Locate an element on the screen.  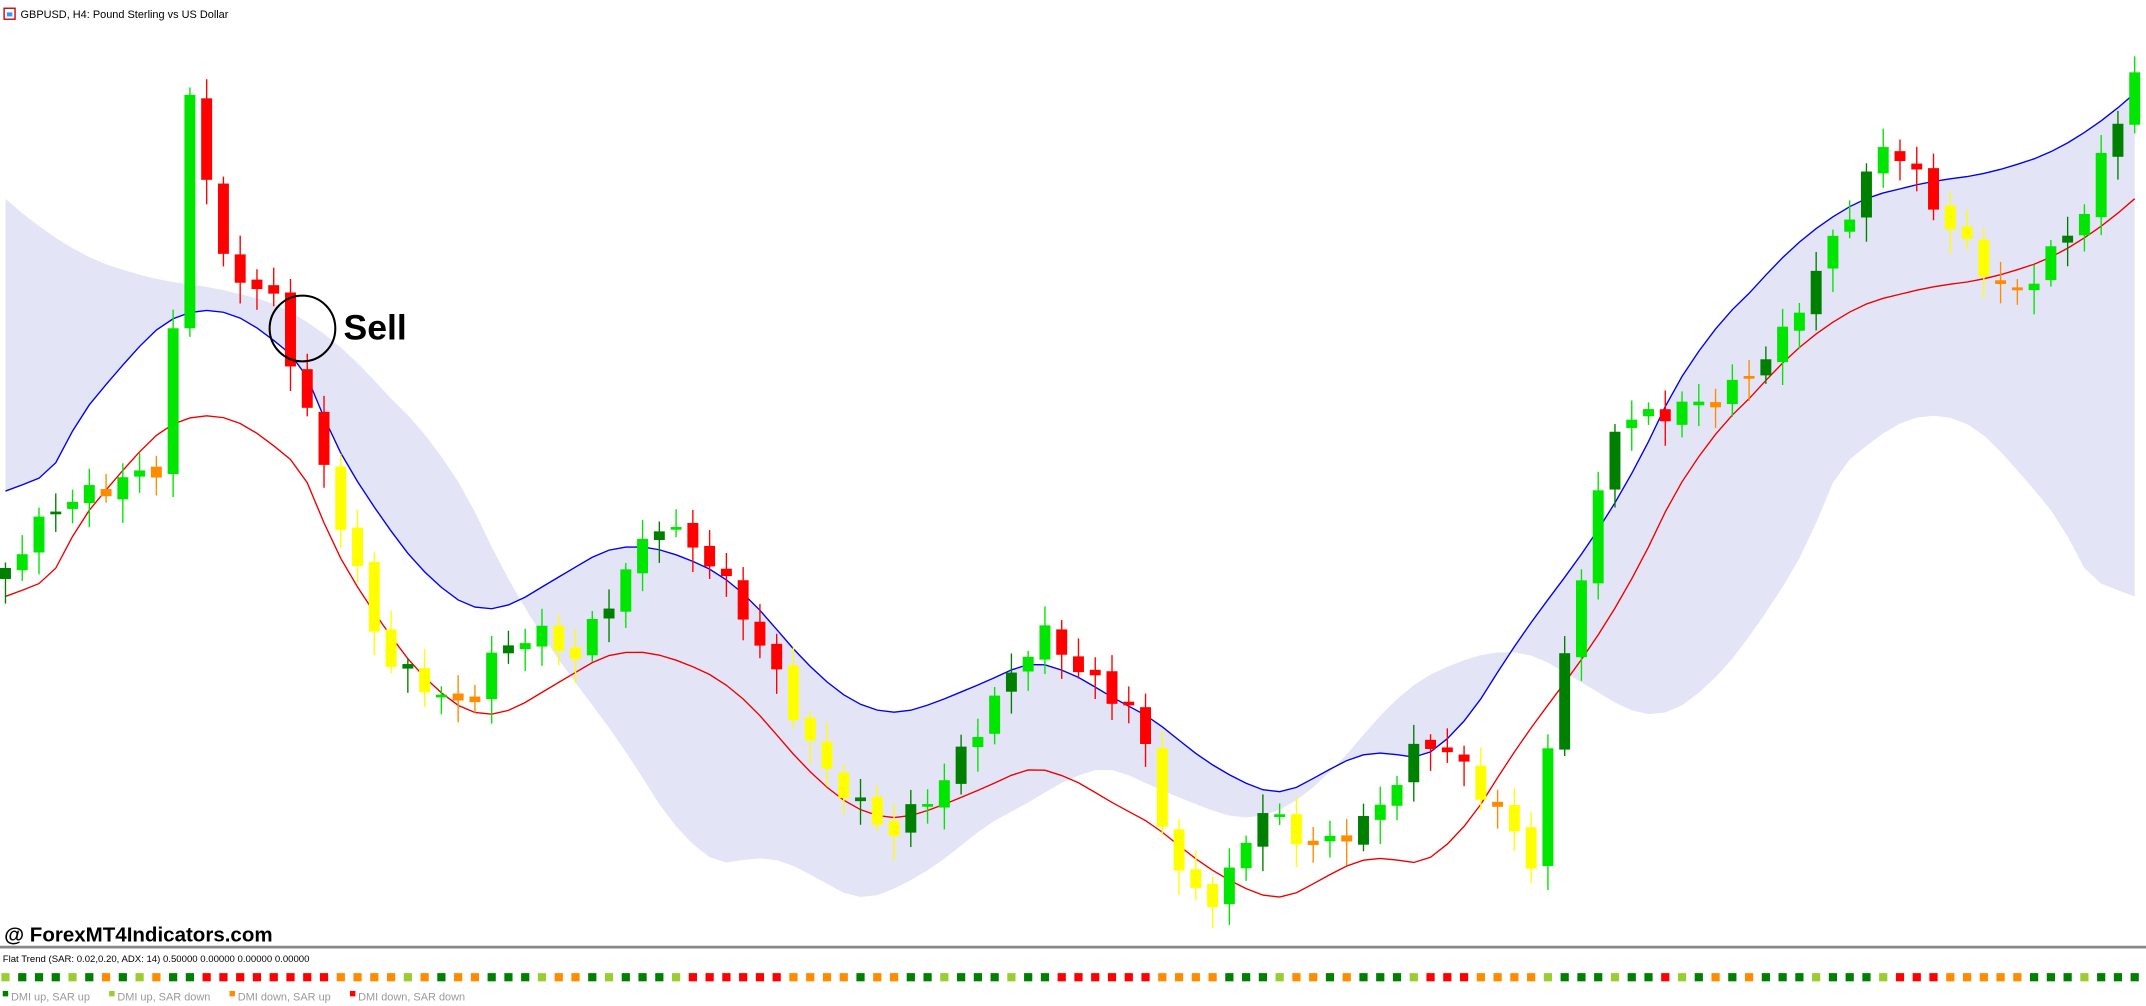
legend-swatch is located at coordinates (5, 993).